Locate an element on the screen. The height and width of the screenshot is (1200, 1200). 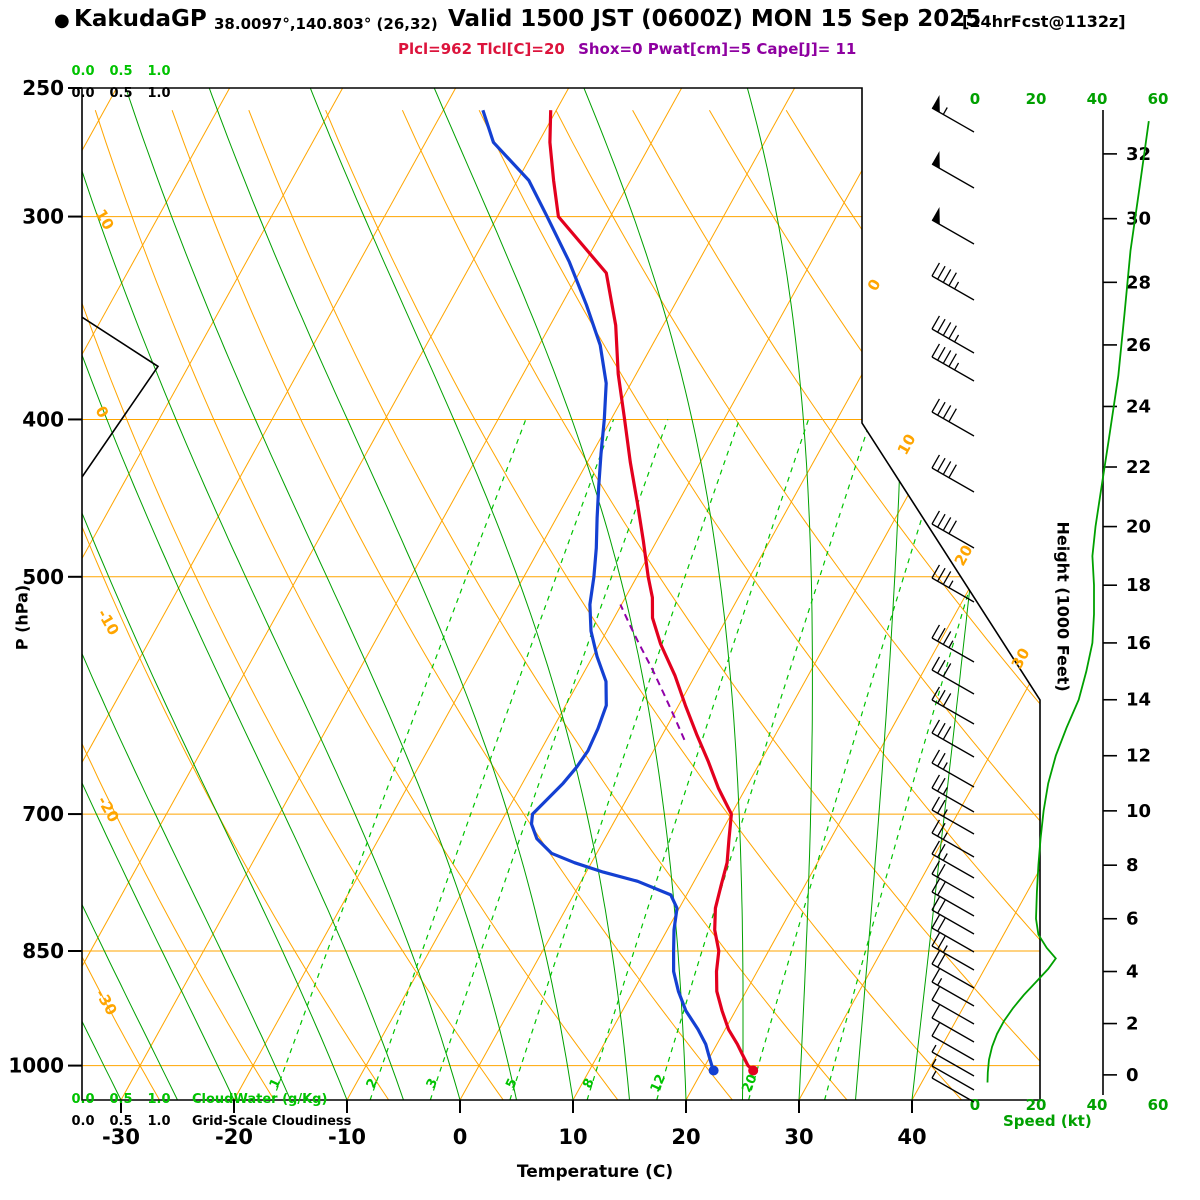
svg-text: -20 is located at coordinates (234, 1137).